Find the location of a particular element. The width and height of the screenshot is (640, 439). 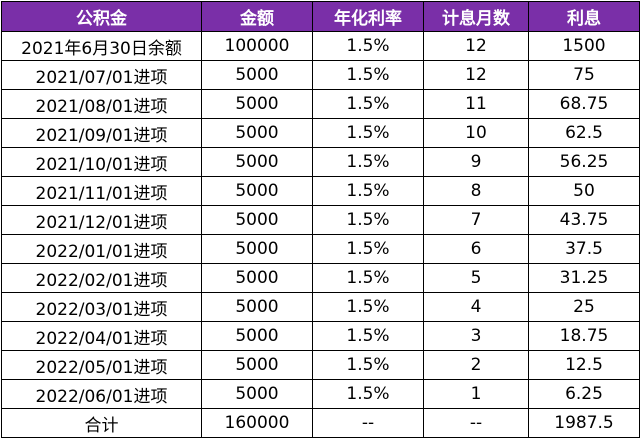

table-row: 2022/04/01进项 5000 1.5% 3 18.75 is located at coordinates (320, 336).